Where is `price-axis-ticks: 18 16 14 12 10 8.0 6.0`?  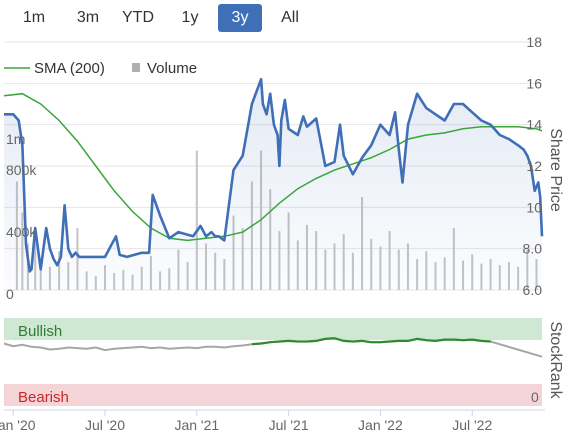 price-axis-ticks: 18 16 14 12 10 8.0 6.0 is located at coordinates (533, 166).